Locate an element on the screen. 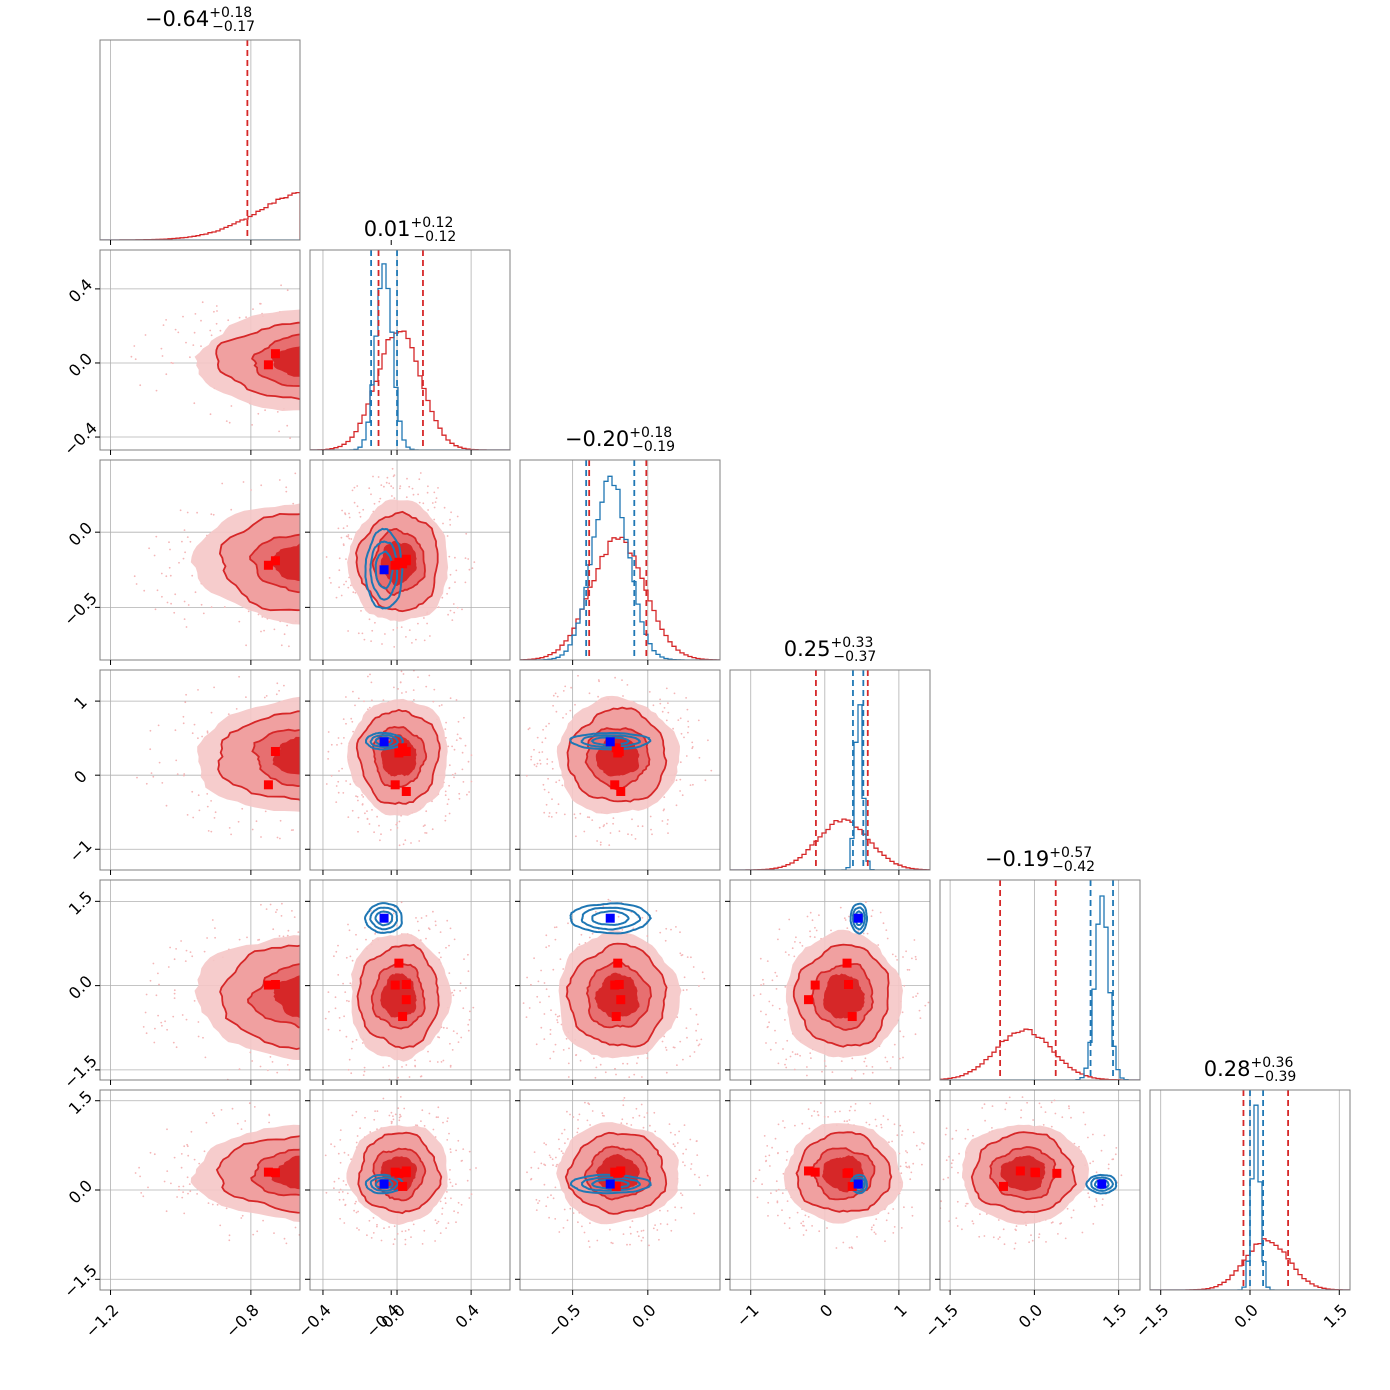 The image size is (1390, 1390). blue-contour is located at coordinates (858, 918).